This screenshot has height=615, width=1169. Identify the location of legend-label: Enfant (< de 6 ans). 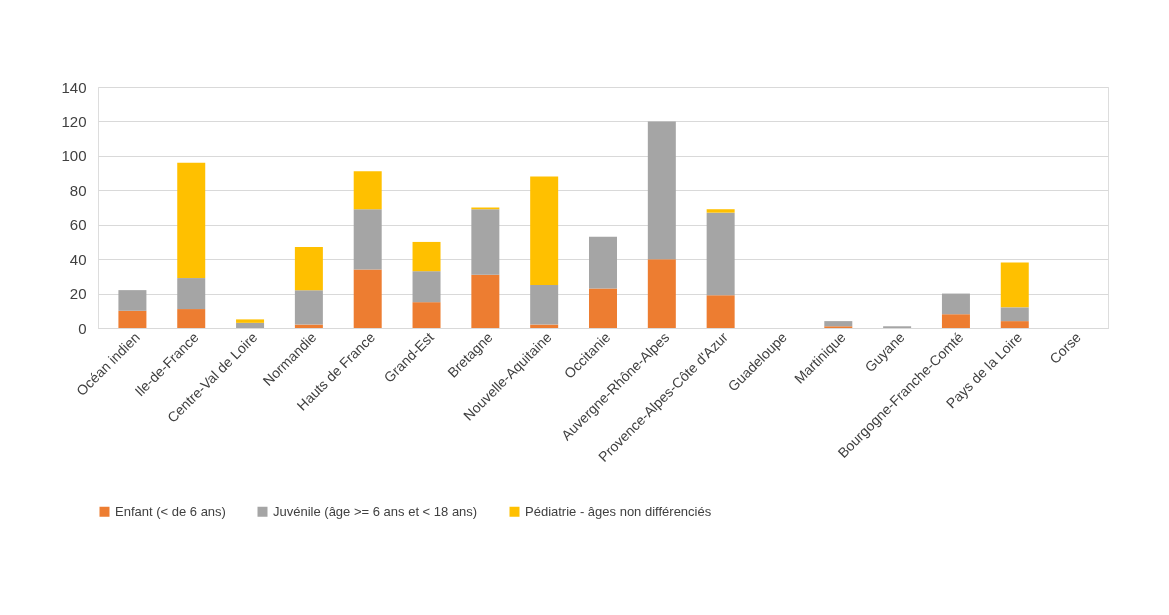
(170, 511).